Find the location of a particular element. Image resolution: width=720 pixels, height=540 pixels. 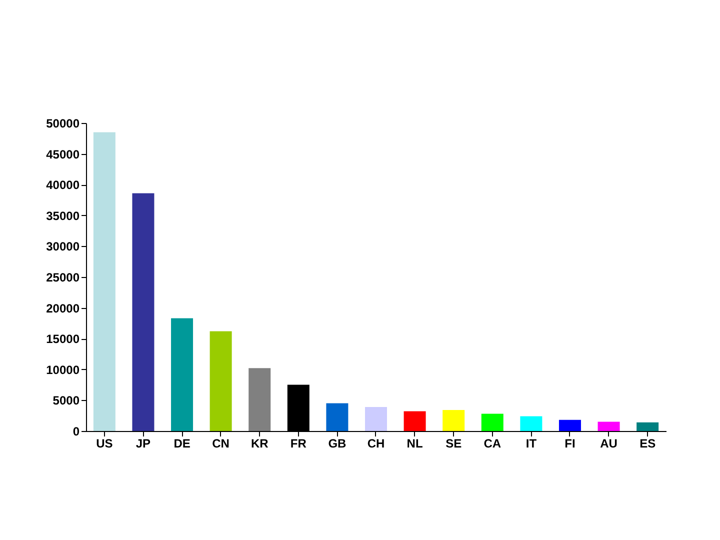

x-tick-label: AU is located at coordinates (609, 443).